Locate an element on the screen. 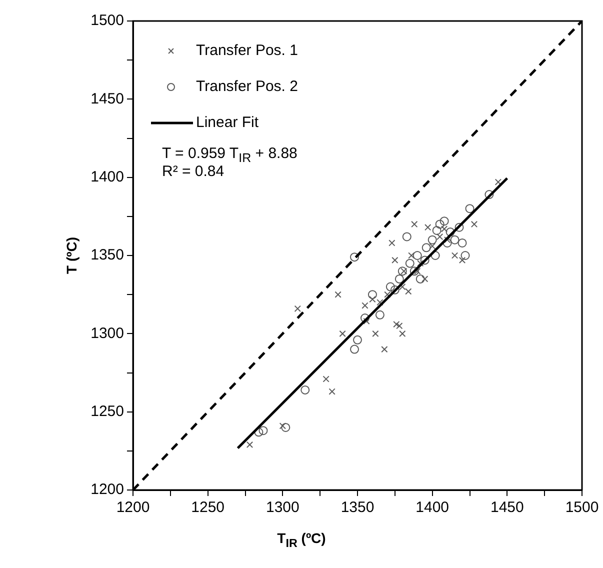 The width and height of the screenshot is (603, 568). x-tick-label: 1300 is located at coordinates (283, 507).